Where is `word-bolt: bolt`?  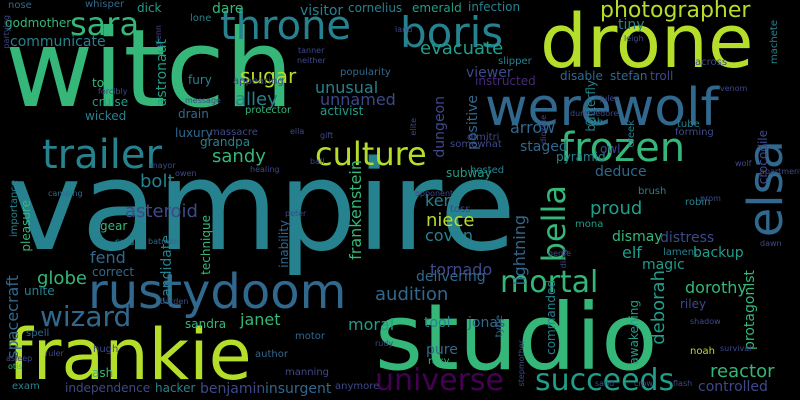 word-bolt: bolt is located at coordinates (157, 181).